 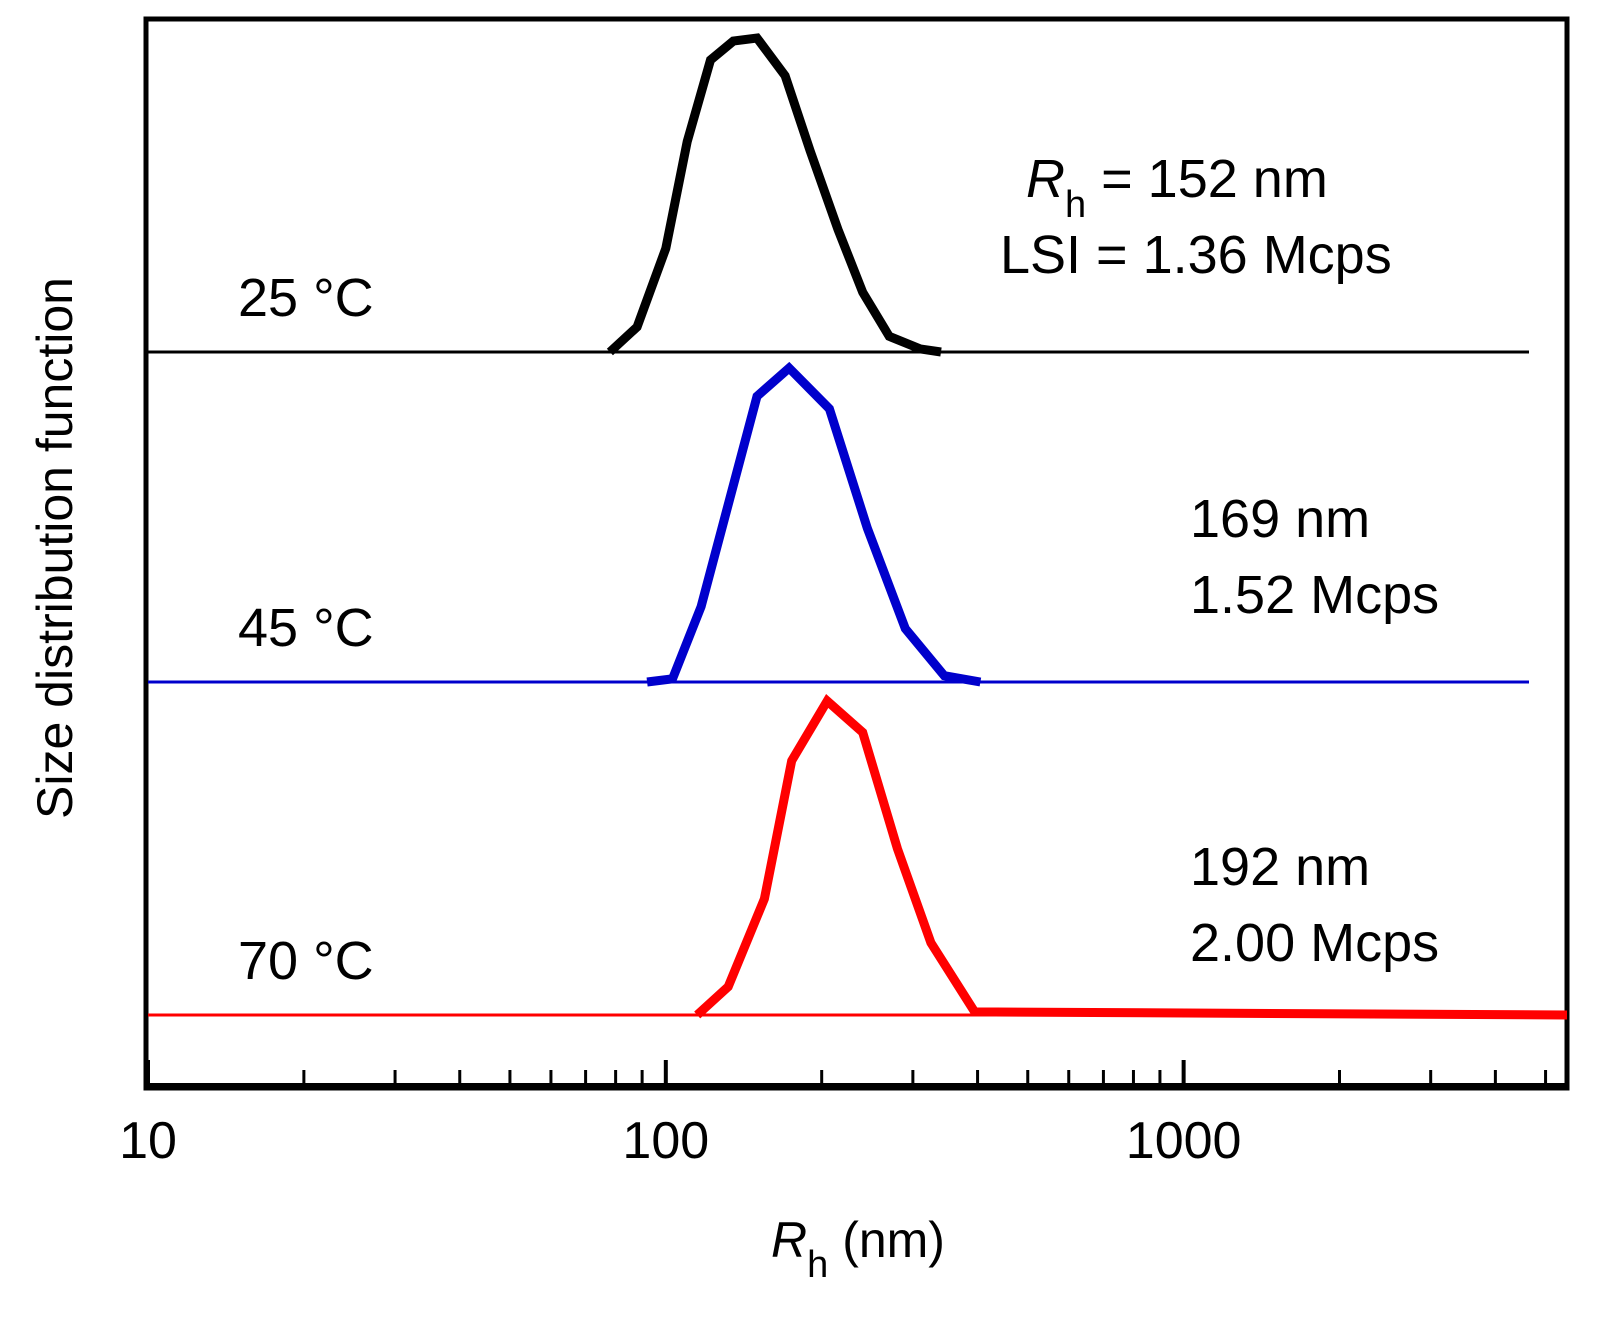 What do you see at coordinates (148, 1141) in the screenshot?
I see `x-tick-label: 10` at bounding box center [148, 1141].